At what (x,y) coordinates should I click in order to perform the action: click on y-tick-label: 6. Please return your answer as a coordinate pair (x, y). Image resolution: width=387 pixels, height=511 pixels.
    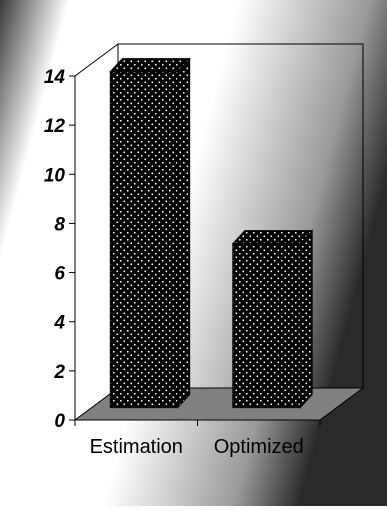
    Looking at the image, I should click on (59, 274).